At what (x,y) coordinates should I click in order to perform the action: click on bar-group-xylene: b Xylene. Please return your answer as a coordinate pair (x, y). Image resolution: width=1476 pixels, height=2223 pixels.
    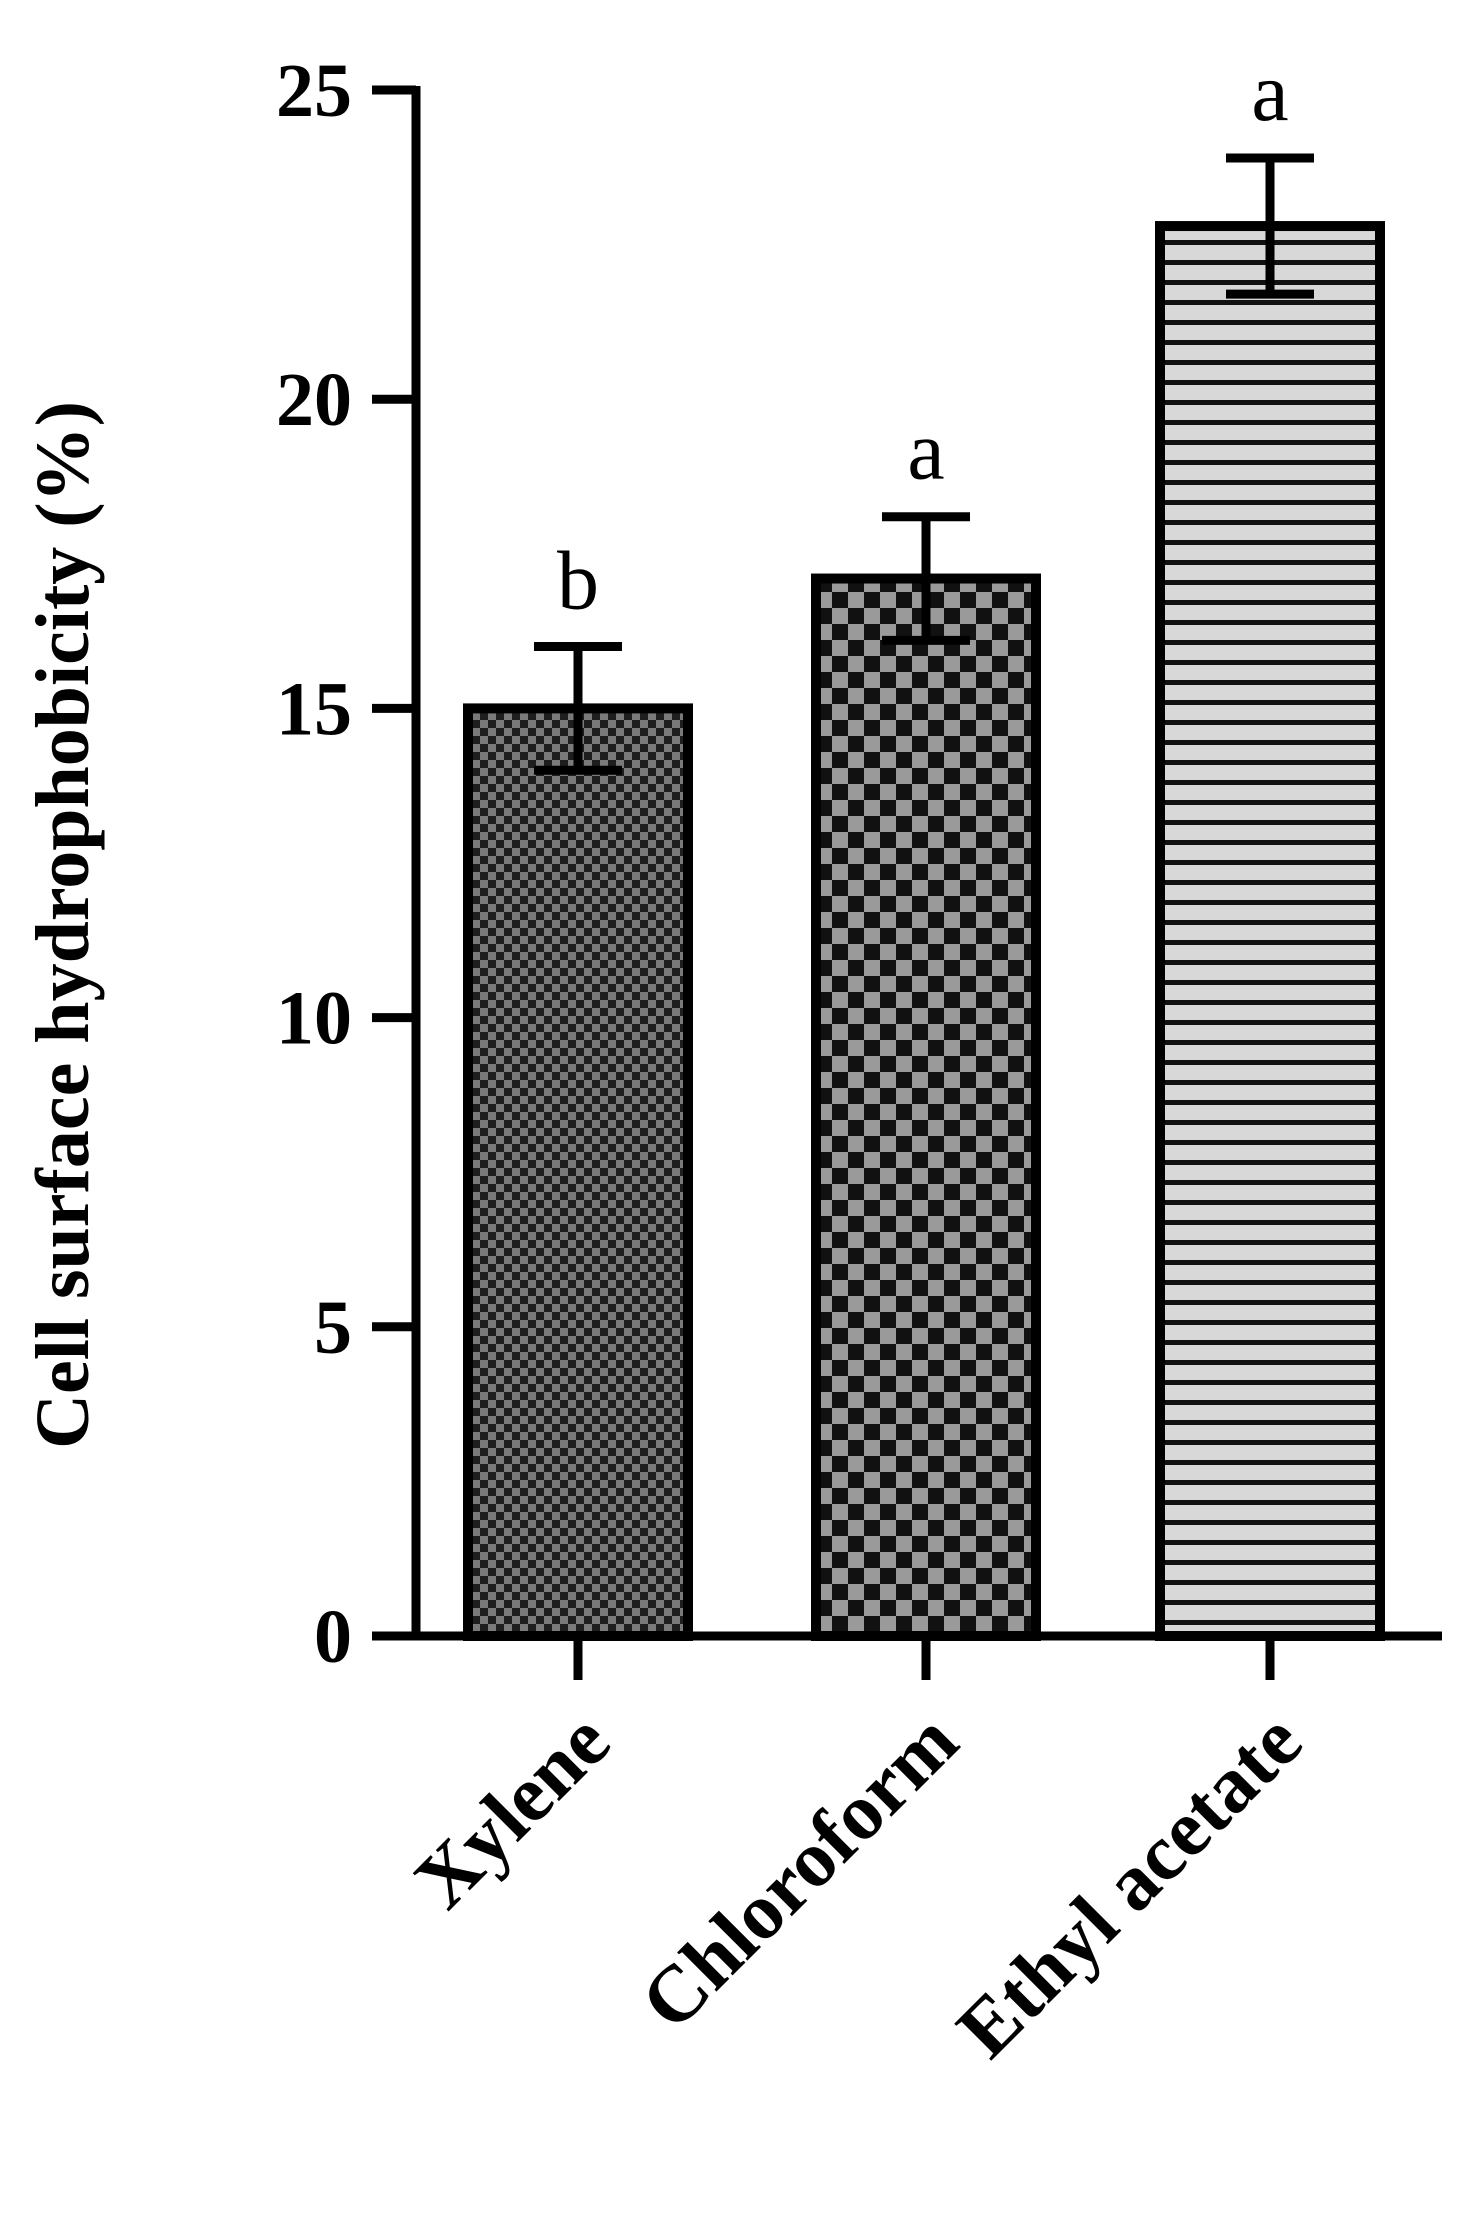
    Looking at the image, I should click on (545, 1230).